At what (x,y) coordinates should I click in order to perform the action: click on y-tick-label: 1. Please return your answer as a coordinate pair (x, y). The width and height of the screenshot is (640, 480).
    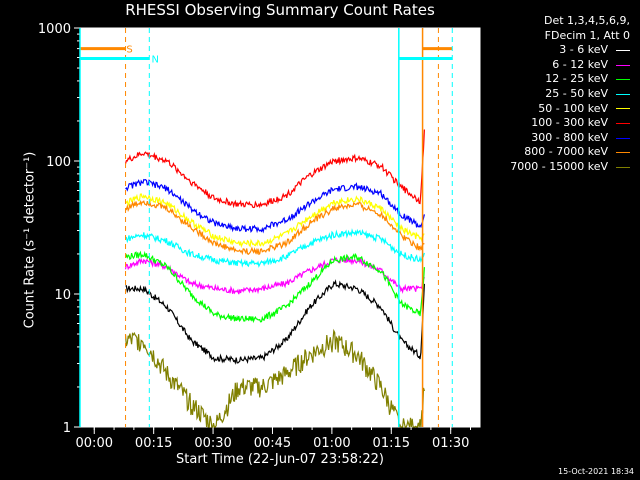
    Looking at the image, I should click on (67, 428).